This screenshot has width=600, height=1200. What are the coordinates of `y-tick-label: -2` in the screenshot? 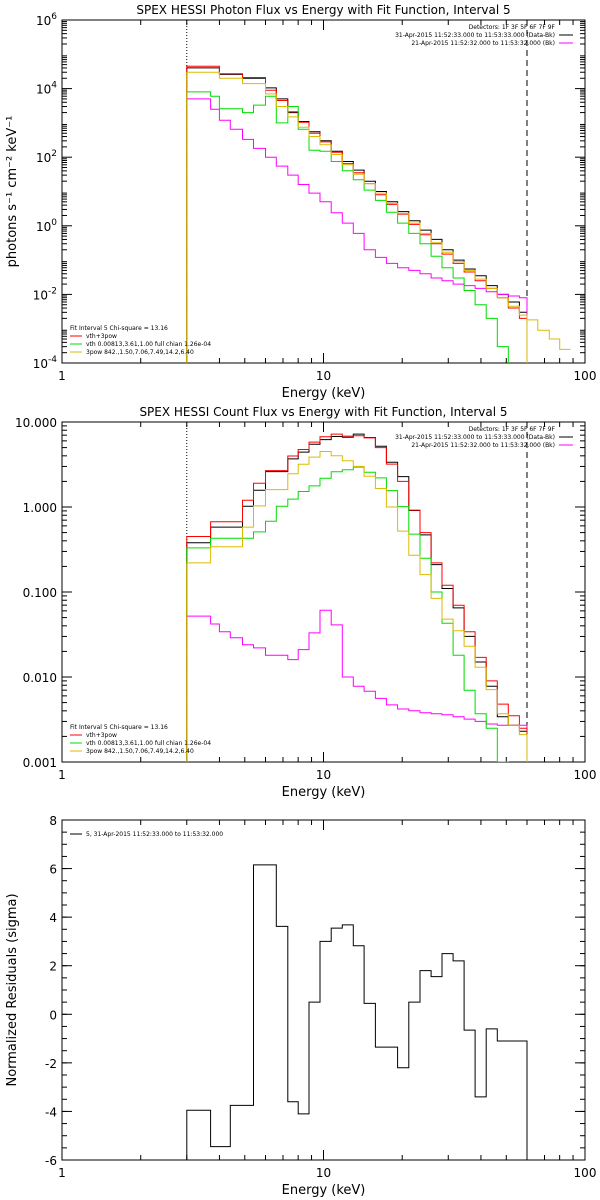 It's located at (51, 1064).